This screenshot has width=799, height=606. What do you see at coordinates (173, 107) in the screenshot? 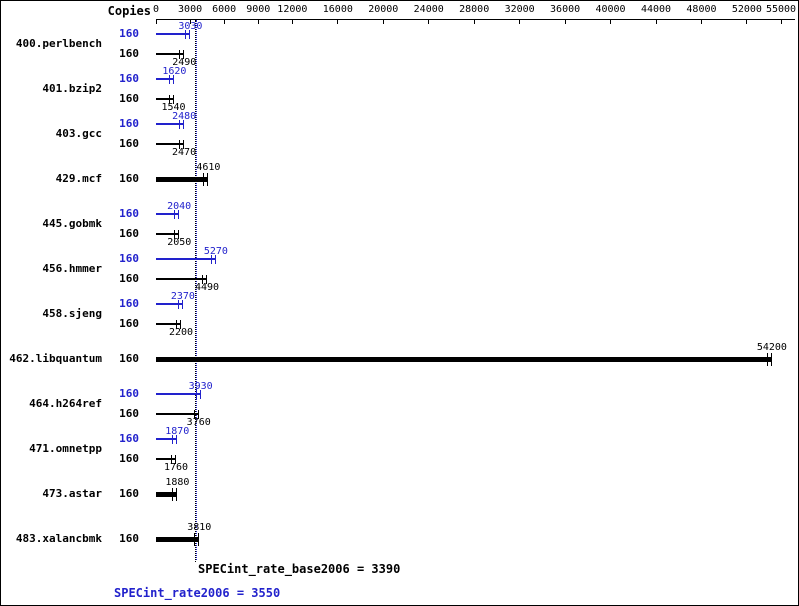
I see `value-label: 1540` at bounding box center [173, 107].